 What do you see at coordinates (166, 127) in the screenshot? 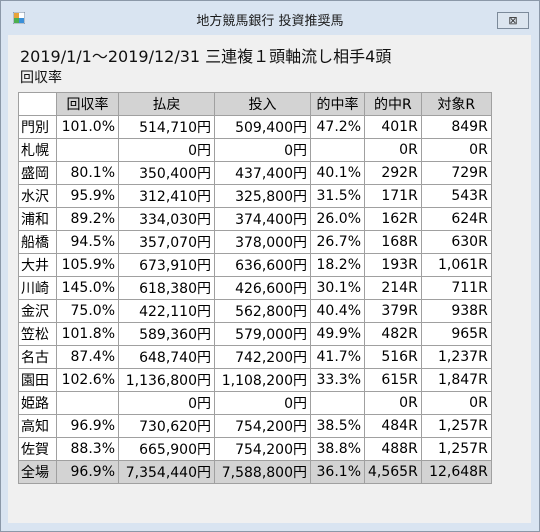
I see `value-cell: 514,710円` at bounding box center [166, 127].